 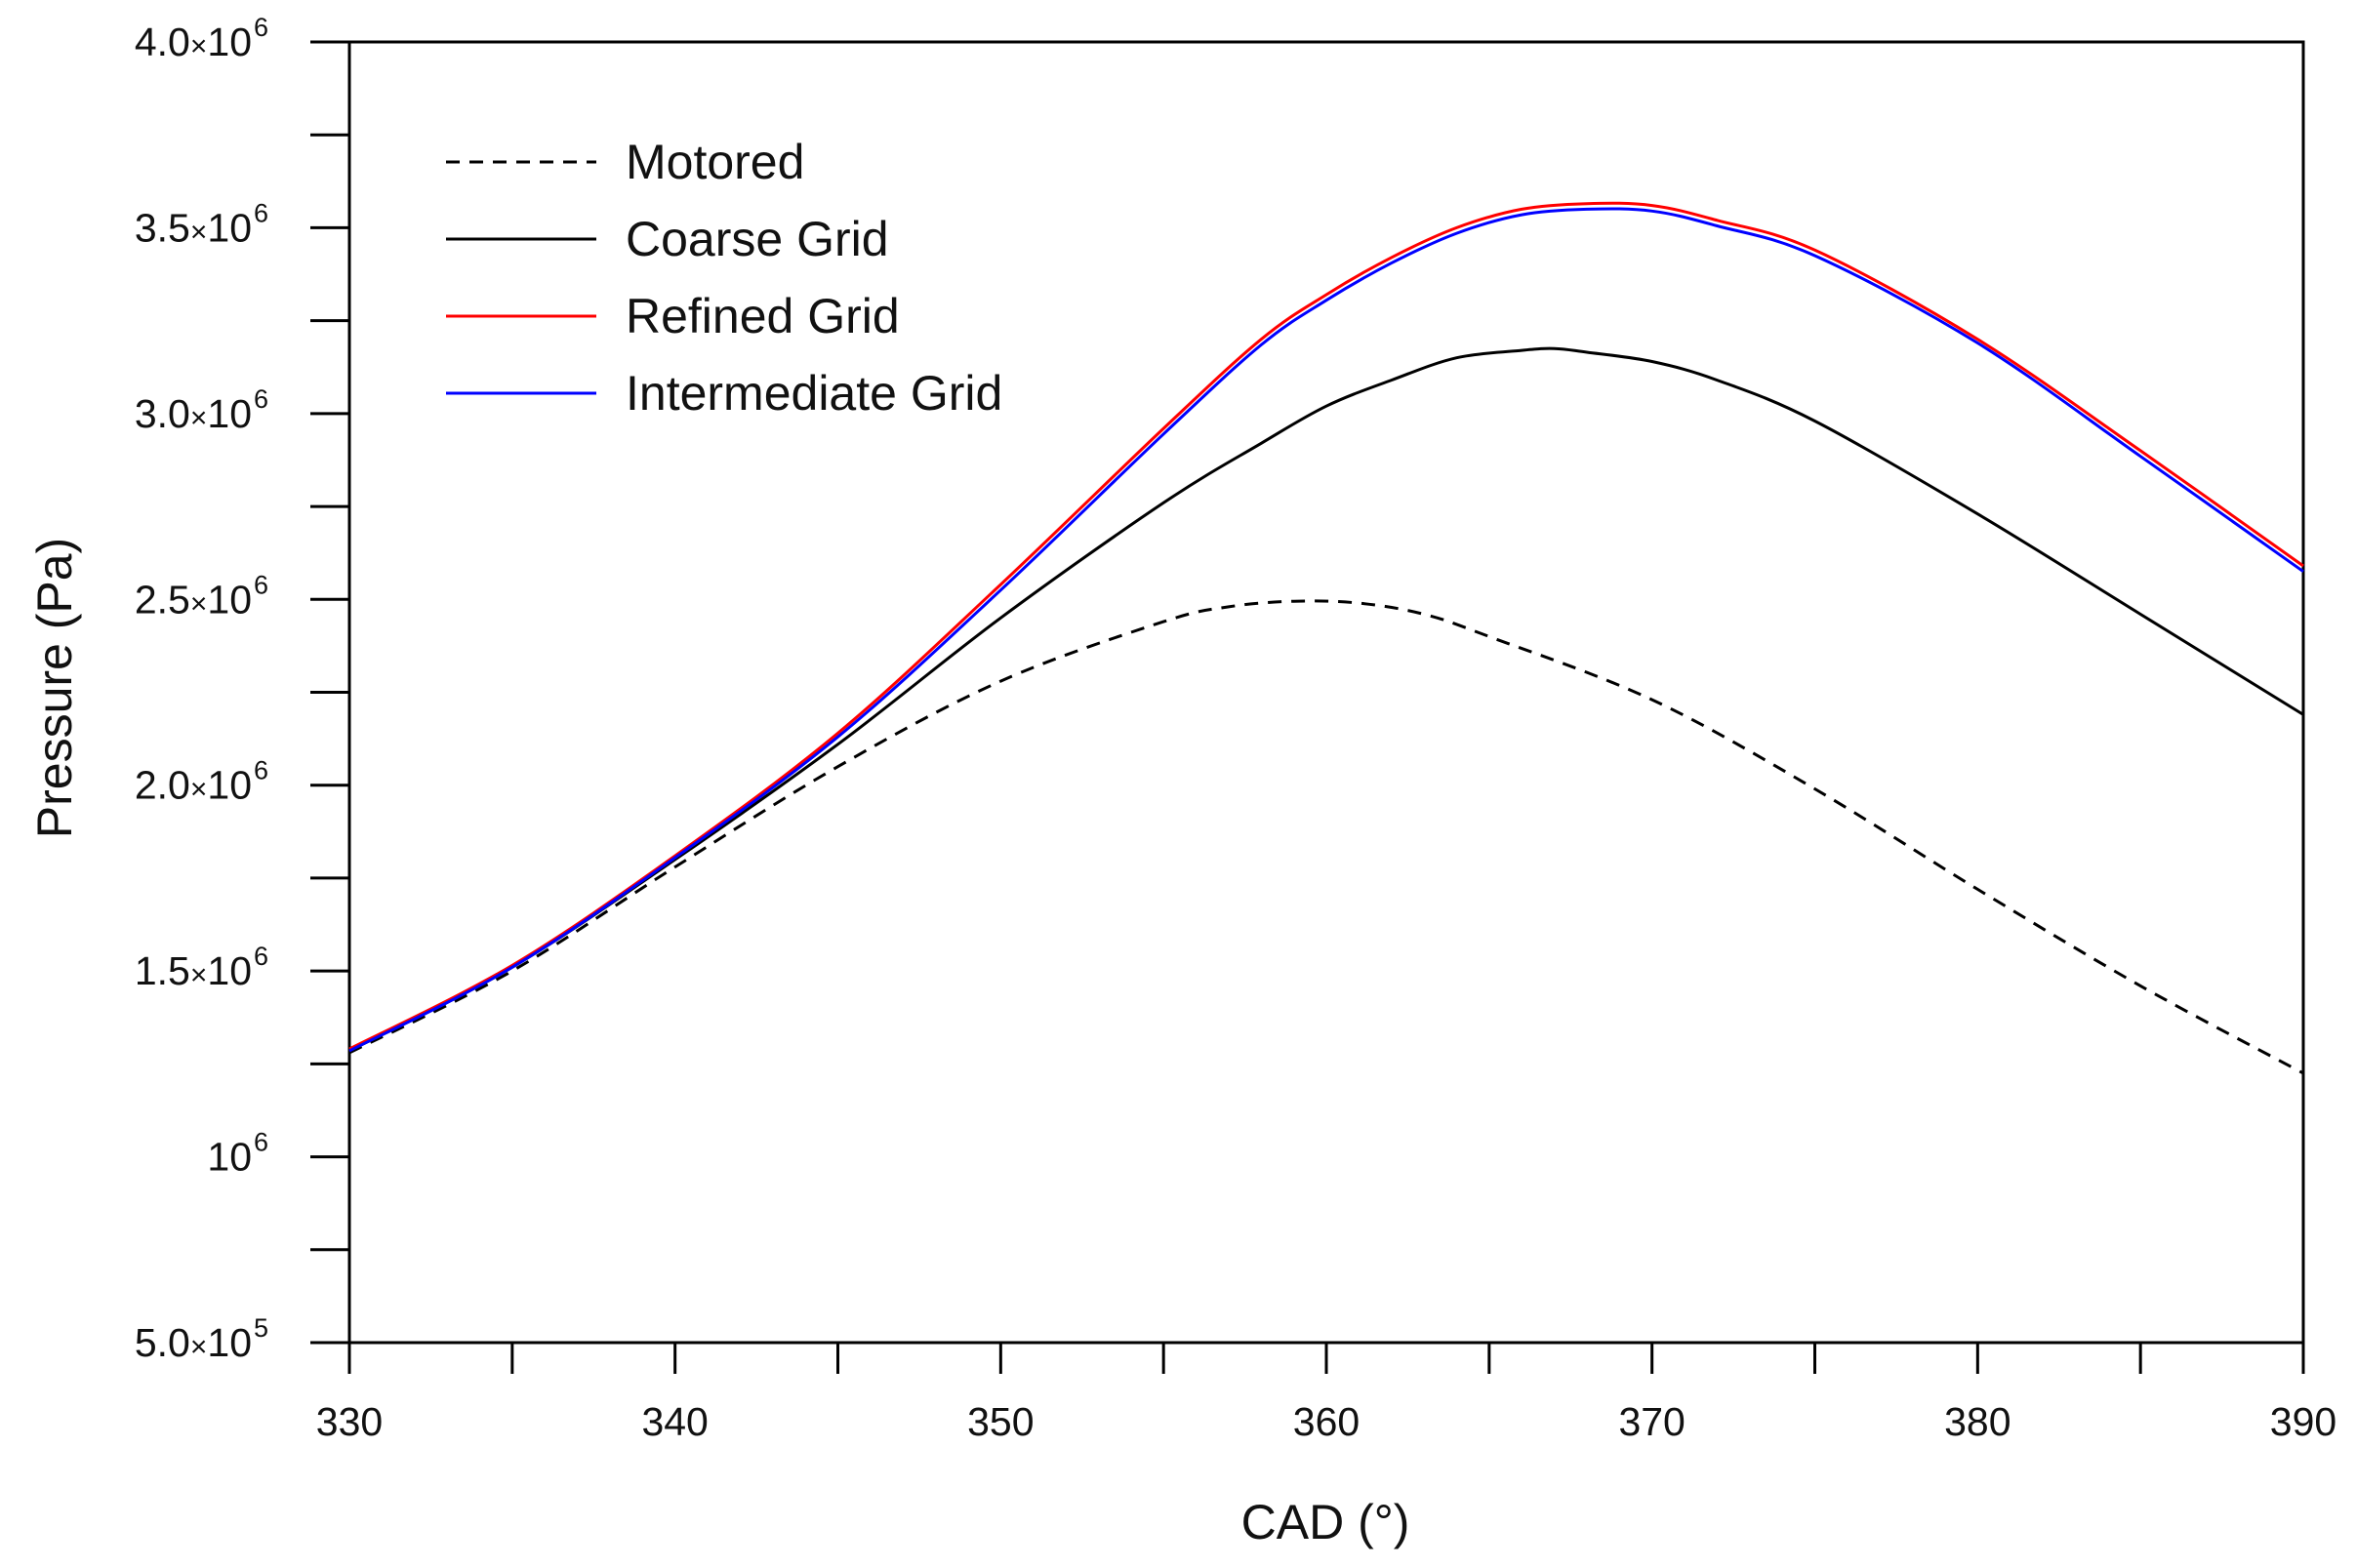 What do you see at coordinates (715, 162) in the screenshot?
I see `legend-label-motored: Motored` at bounding box center [715, 162].